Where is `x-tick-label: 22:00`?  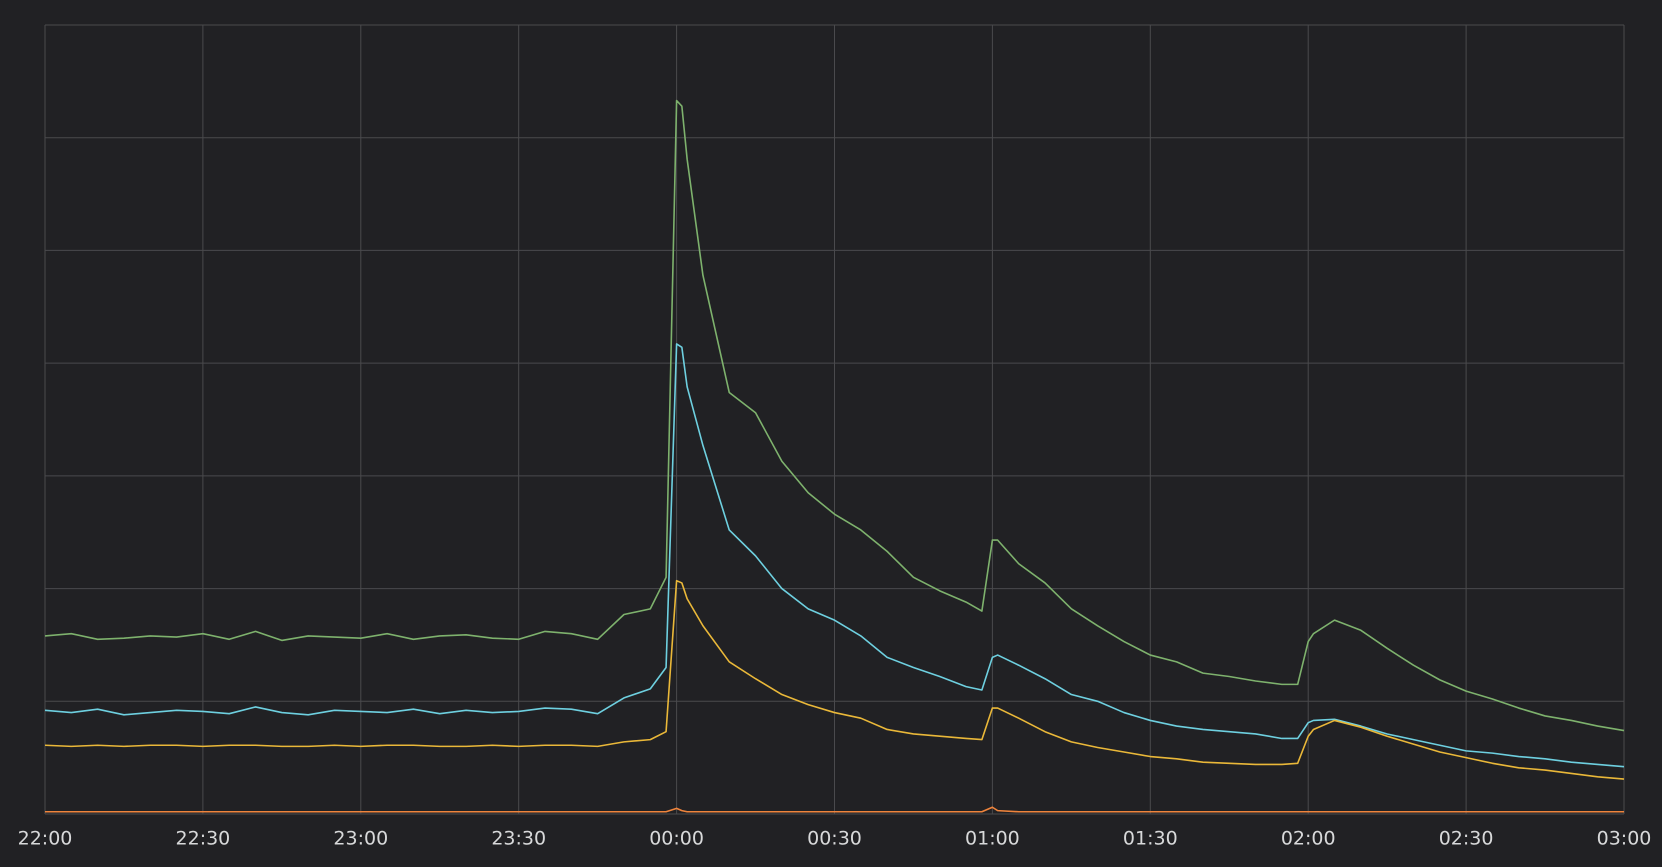
x-tick-label: 22:00 is located at coordinates (45, 839).